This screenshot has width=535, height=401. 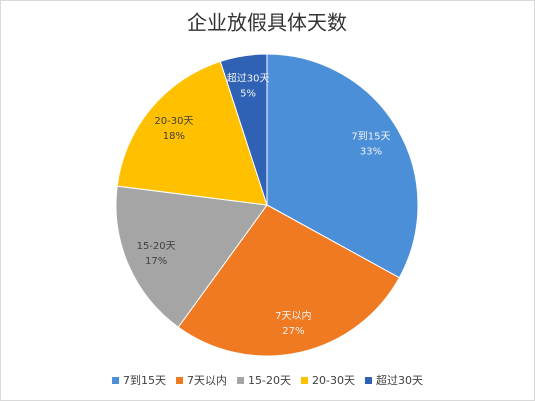 What do you see at coordinates (371, 152) in the screenshot?
I see `data-label-value: 33%` at bounding box center [371, 152].